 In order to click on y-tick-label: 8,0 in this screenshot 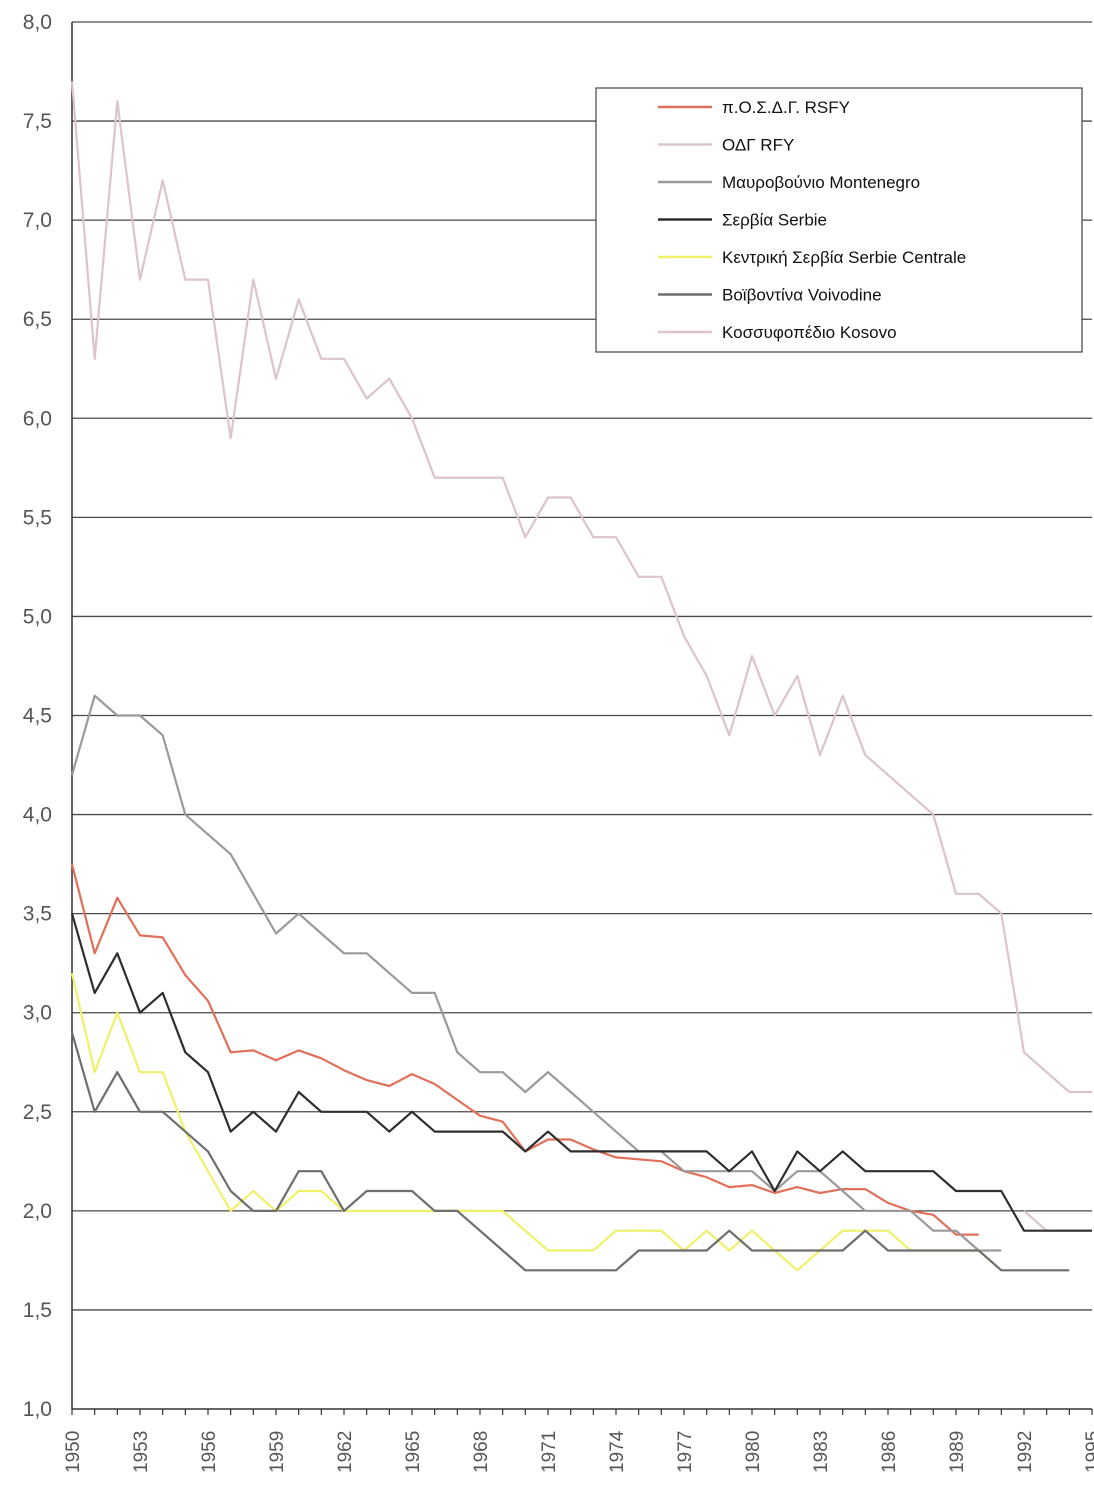, I will do `click(37, 22)`.